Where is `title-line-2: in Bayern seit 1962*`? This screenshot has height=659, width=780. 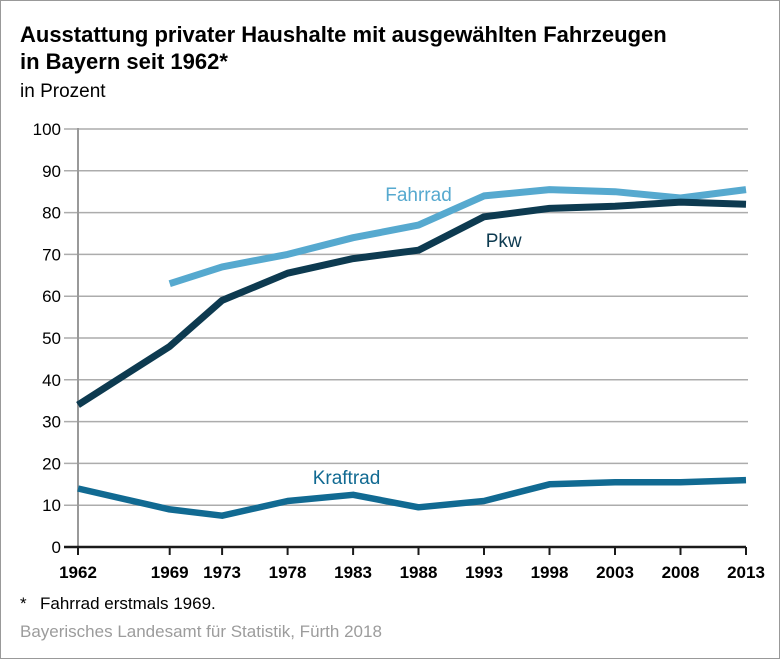
title-line-2: in Bayern seit 1962* is located at coordinates (124, 61).